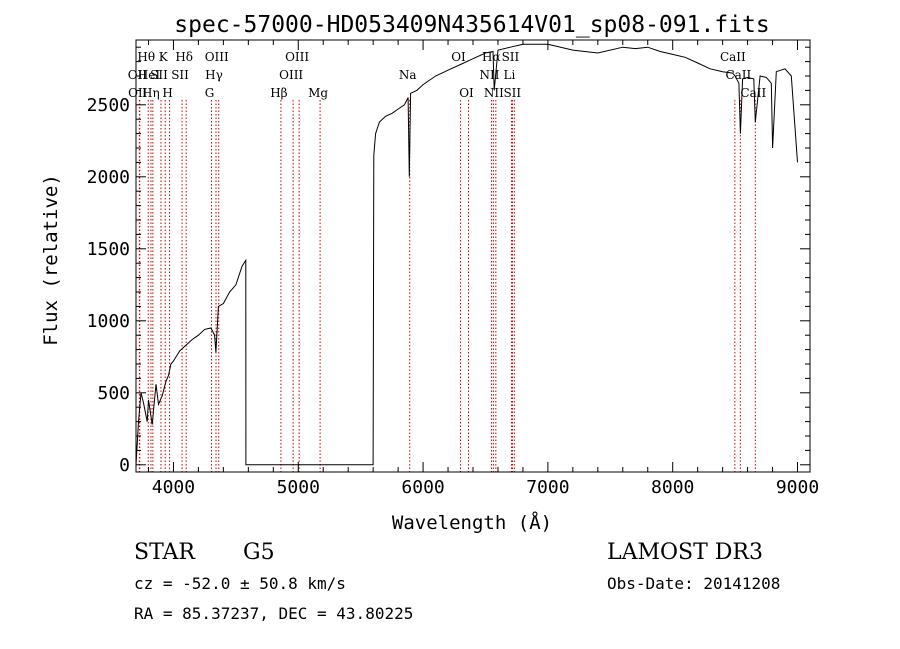 The width and height of the screenshot is (900, 649). I want to click on y-tick-label: 0, so click(124, 465).